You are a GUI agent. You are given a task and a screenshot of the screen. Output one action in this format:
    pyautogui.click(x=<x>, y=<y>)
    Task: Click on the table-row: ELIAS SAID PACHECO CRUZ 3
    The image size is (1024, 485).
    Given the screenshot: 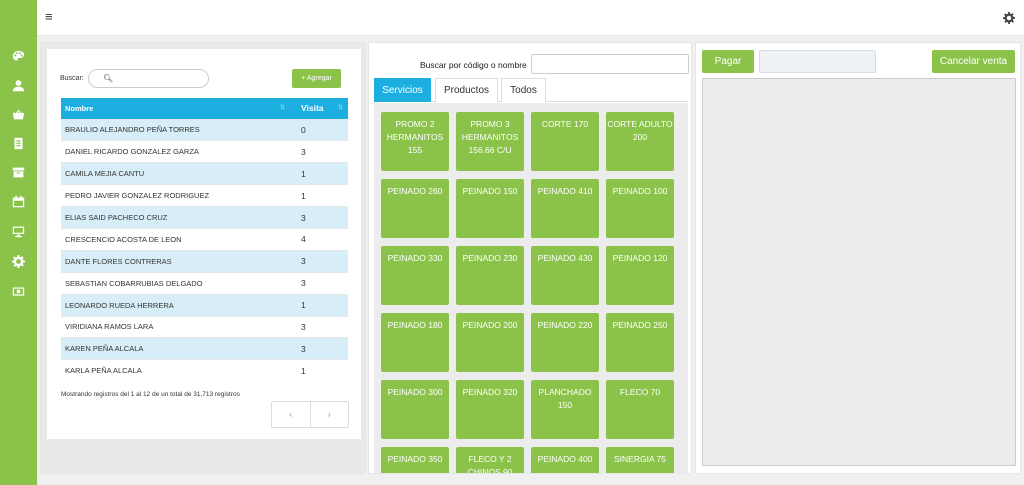 What is the action you would take?
    pyautogui.click(x=204, y=217)
    